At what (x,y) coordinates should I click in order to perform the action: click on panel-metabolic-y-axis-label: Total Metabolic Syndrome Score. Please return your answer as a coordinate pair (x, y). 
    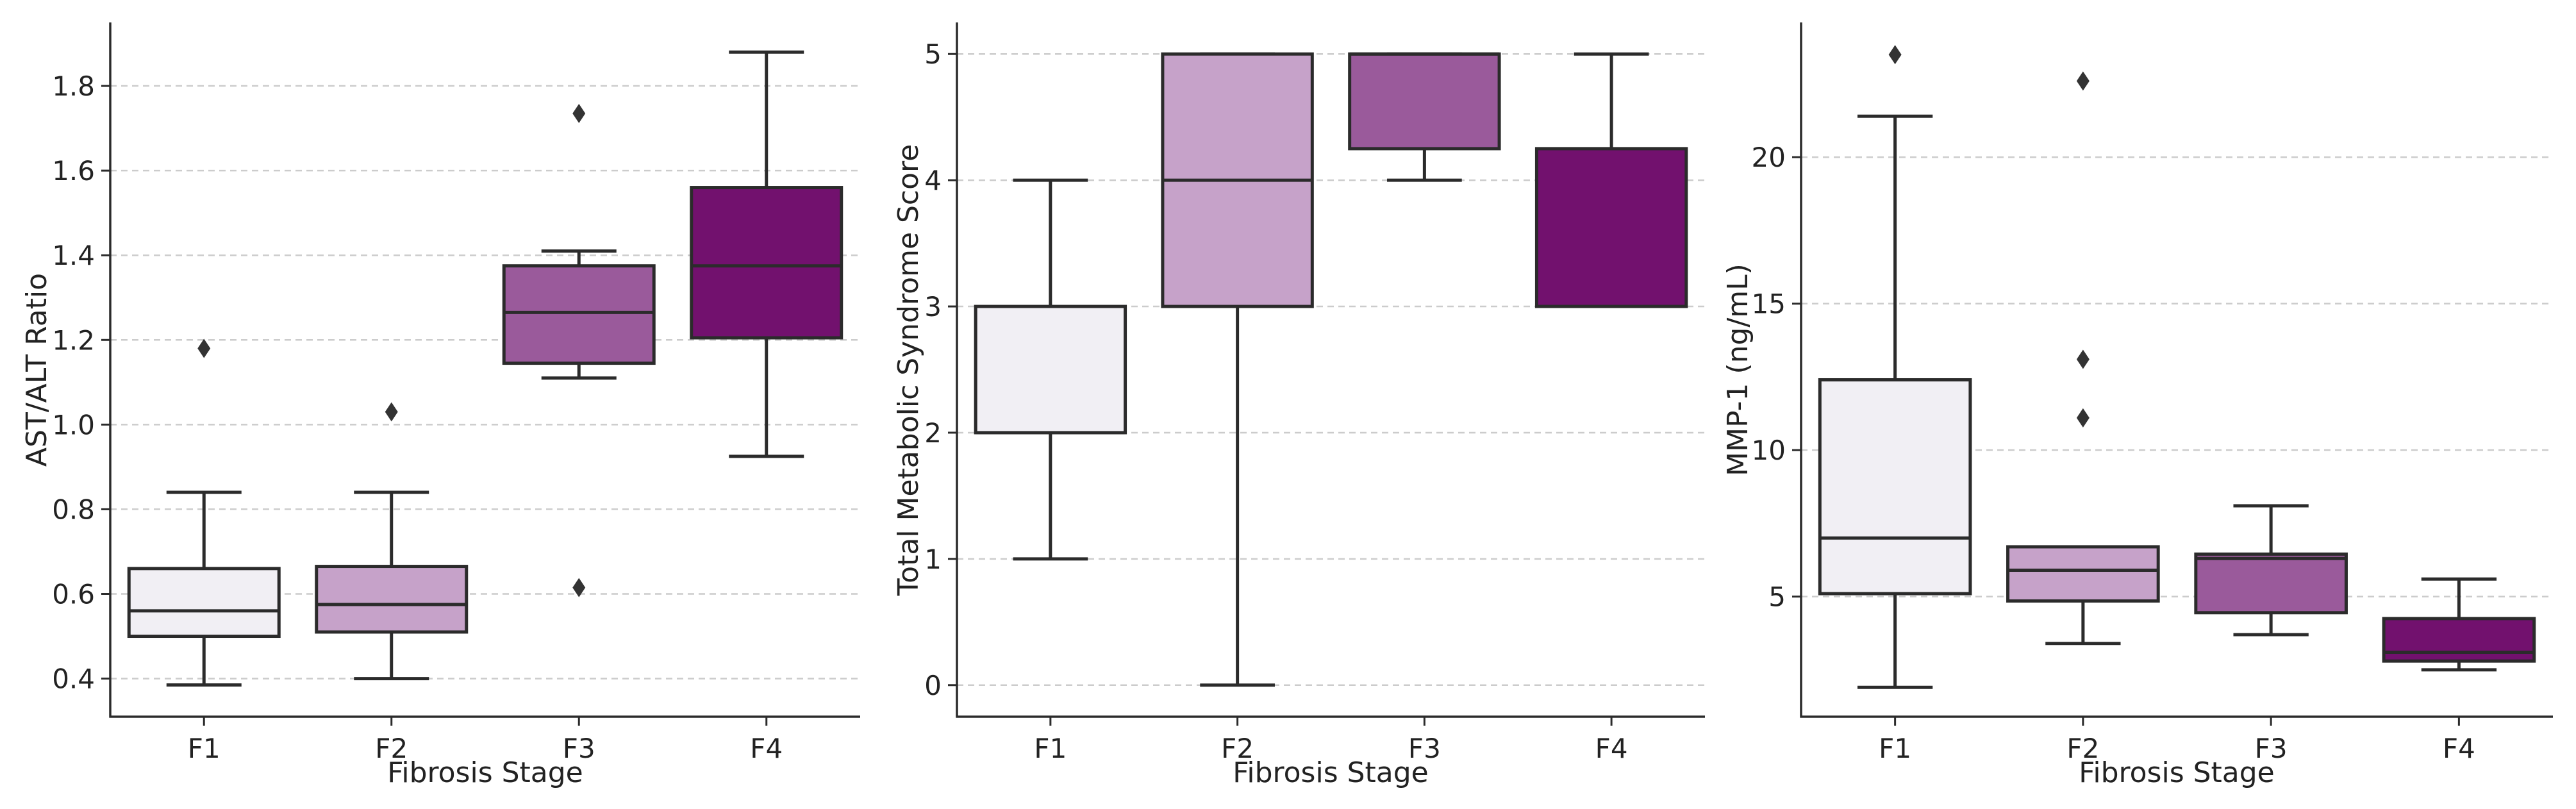
    Looking at the image, I should click on (909, 370).